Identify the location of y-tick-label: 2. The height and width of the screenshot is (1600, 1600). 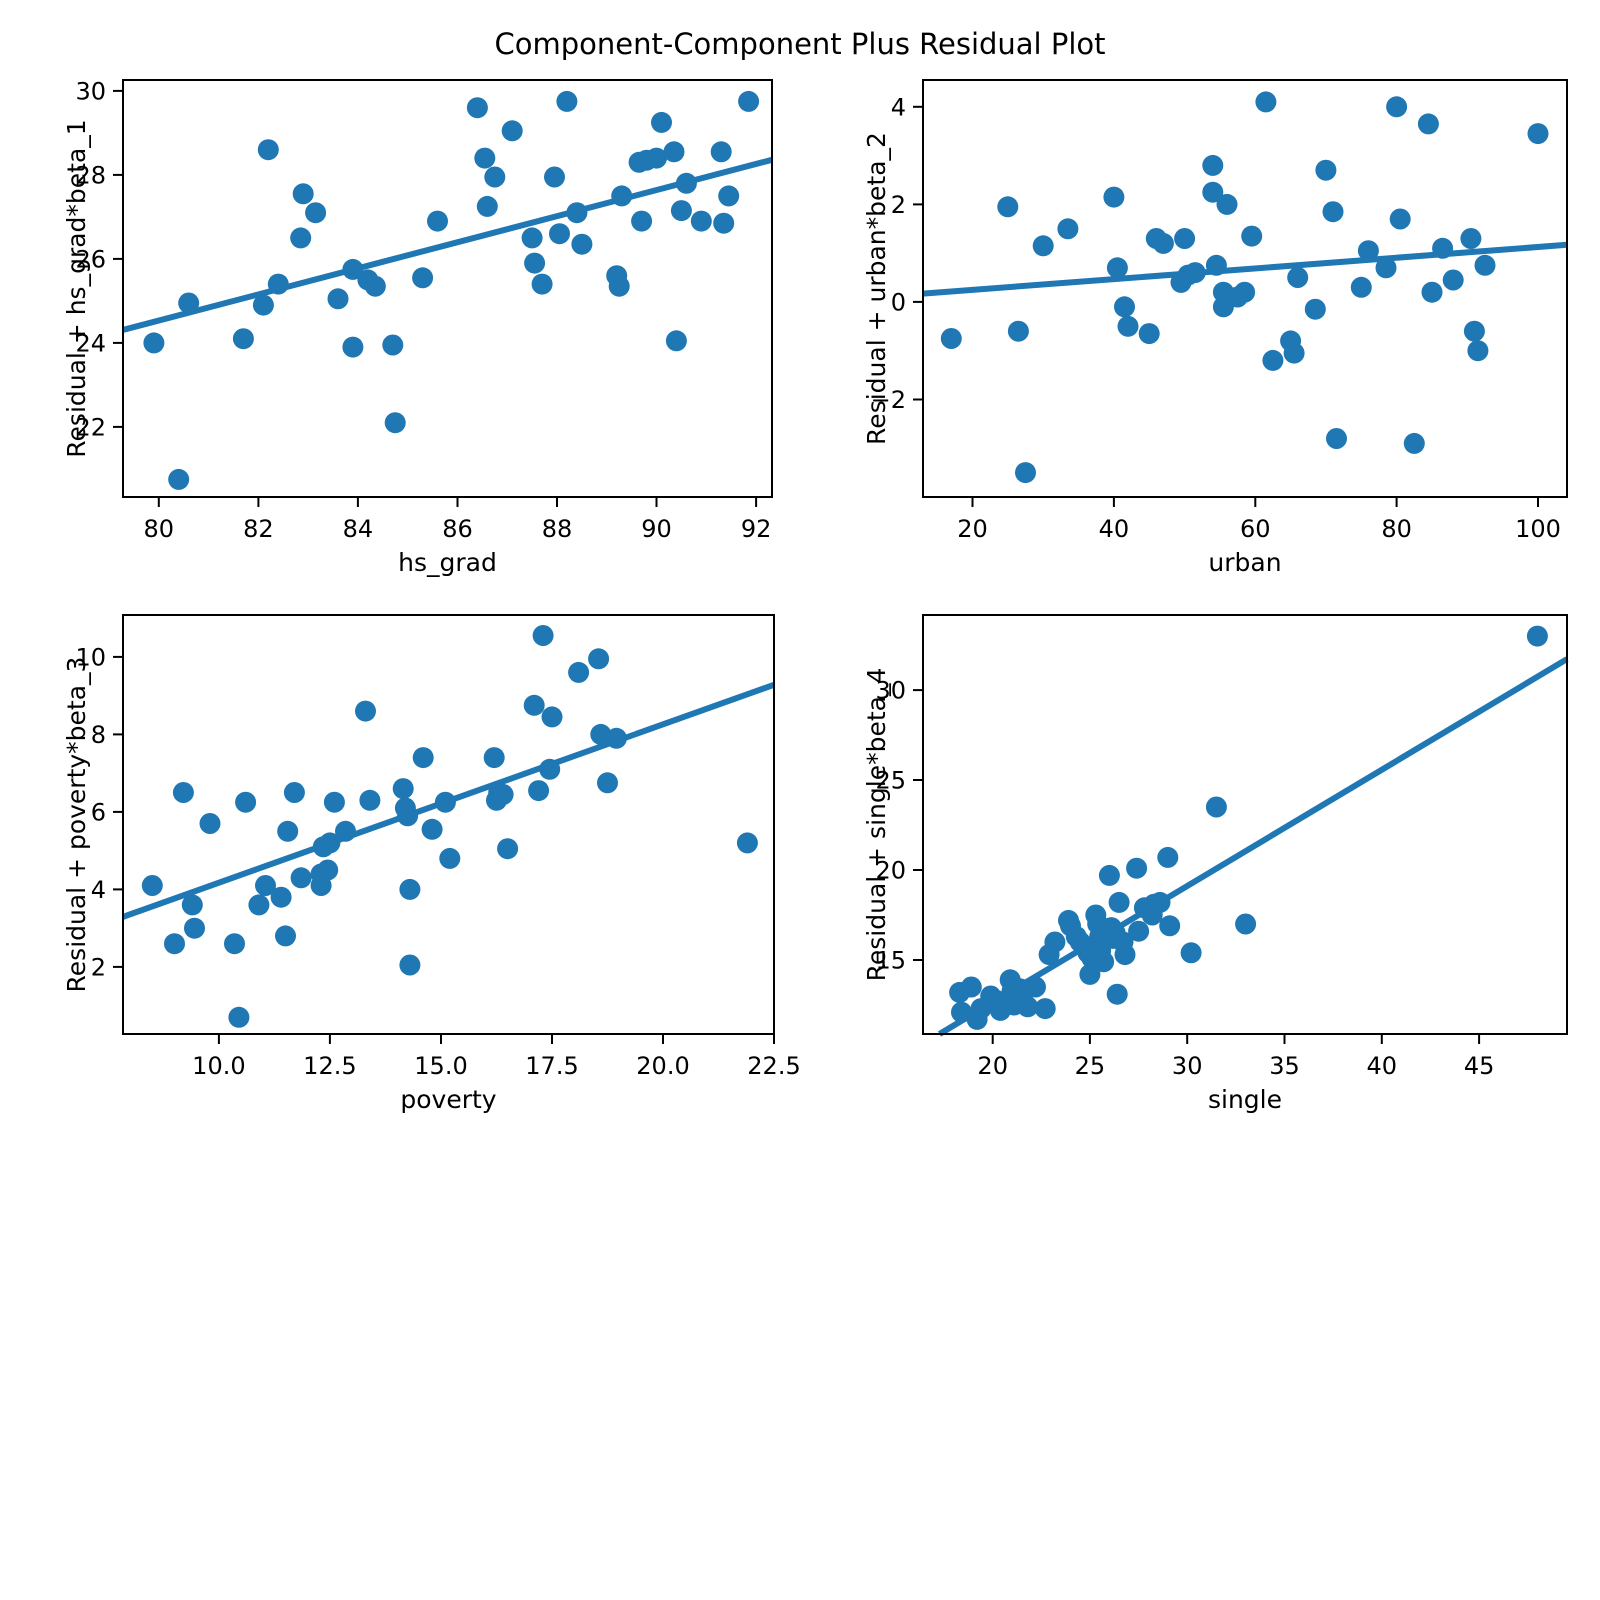
(98, 967).